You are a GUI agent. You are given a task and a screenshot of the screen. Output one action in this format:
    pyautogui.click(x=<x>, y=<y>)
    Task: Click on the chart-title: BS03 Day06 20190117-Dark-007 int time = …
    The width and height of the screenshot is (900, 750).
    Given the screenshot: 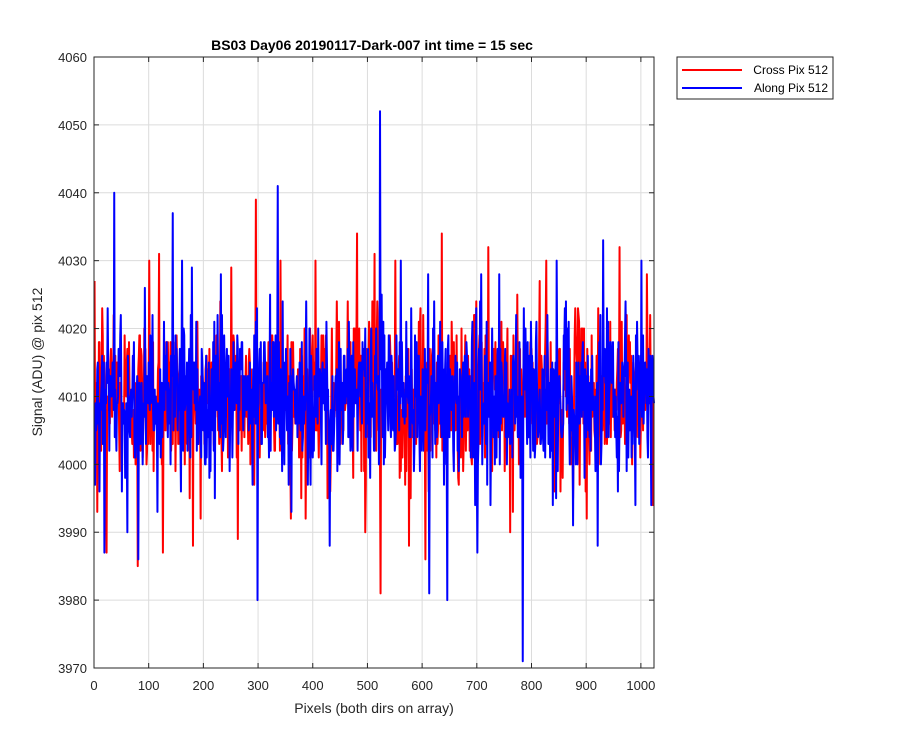 What is the action you would take?
    pyautogui.click(x=372, y=45)
    